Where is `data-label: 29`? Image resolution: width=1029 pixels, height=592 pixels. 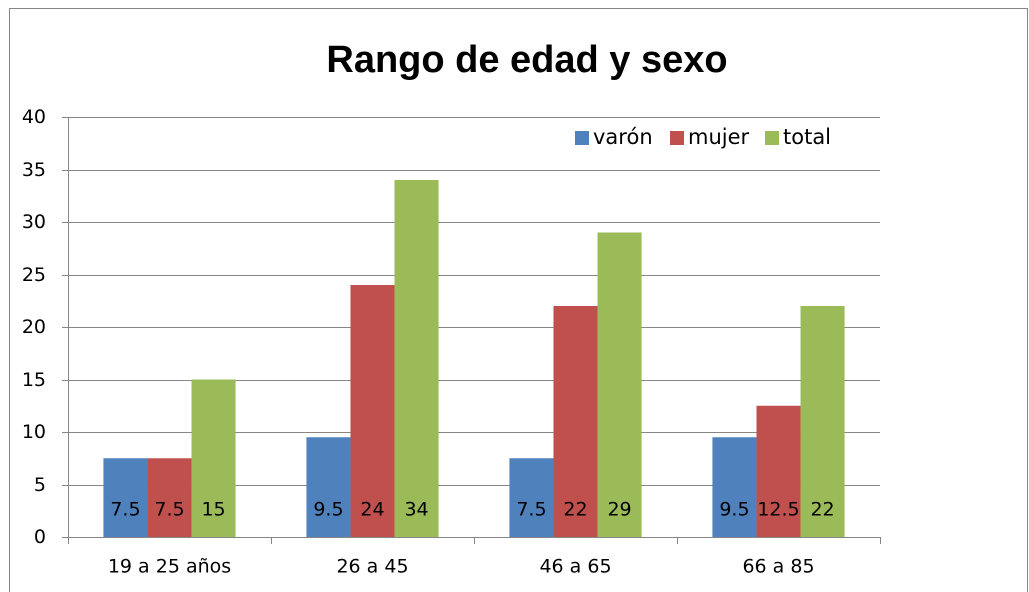
data-label: 29 is located at coordinates (619, 510).